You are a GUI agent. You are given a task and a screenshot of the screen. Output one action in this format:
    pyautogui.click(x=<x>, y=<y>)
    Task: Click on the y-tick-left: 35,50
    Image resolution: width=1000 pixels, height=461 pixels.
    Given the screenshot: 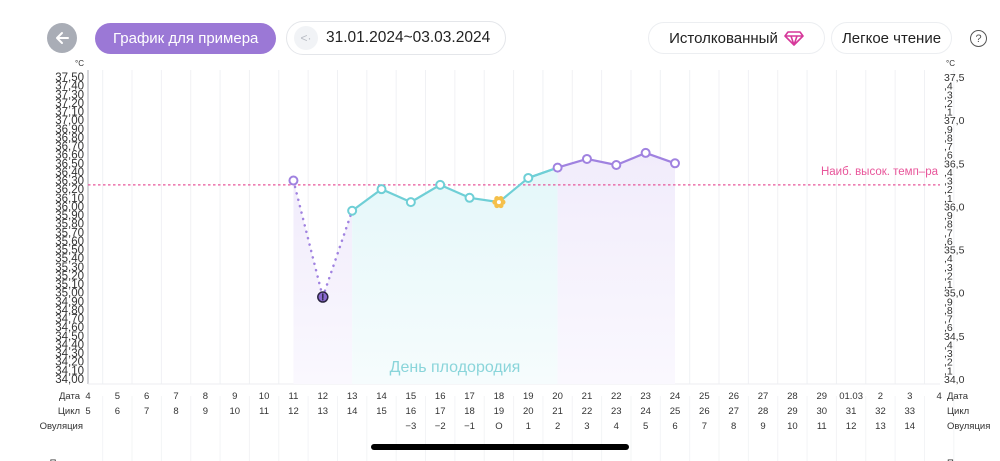 What is the action you would take?
    pyautogui.click(x=69, y=251)
    